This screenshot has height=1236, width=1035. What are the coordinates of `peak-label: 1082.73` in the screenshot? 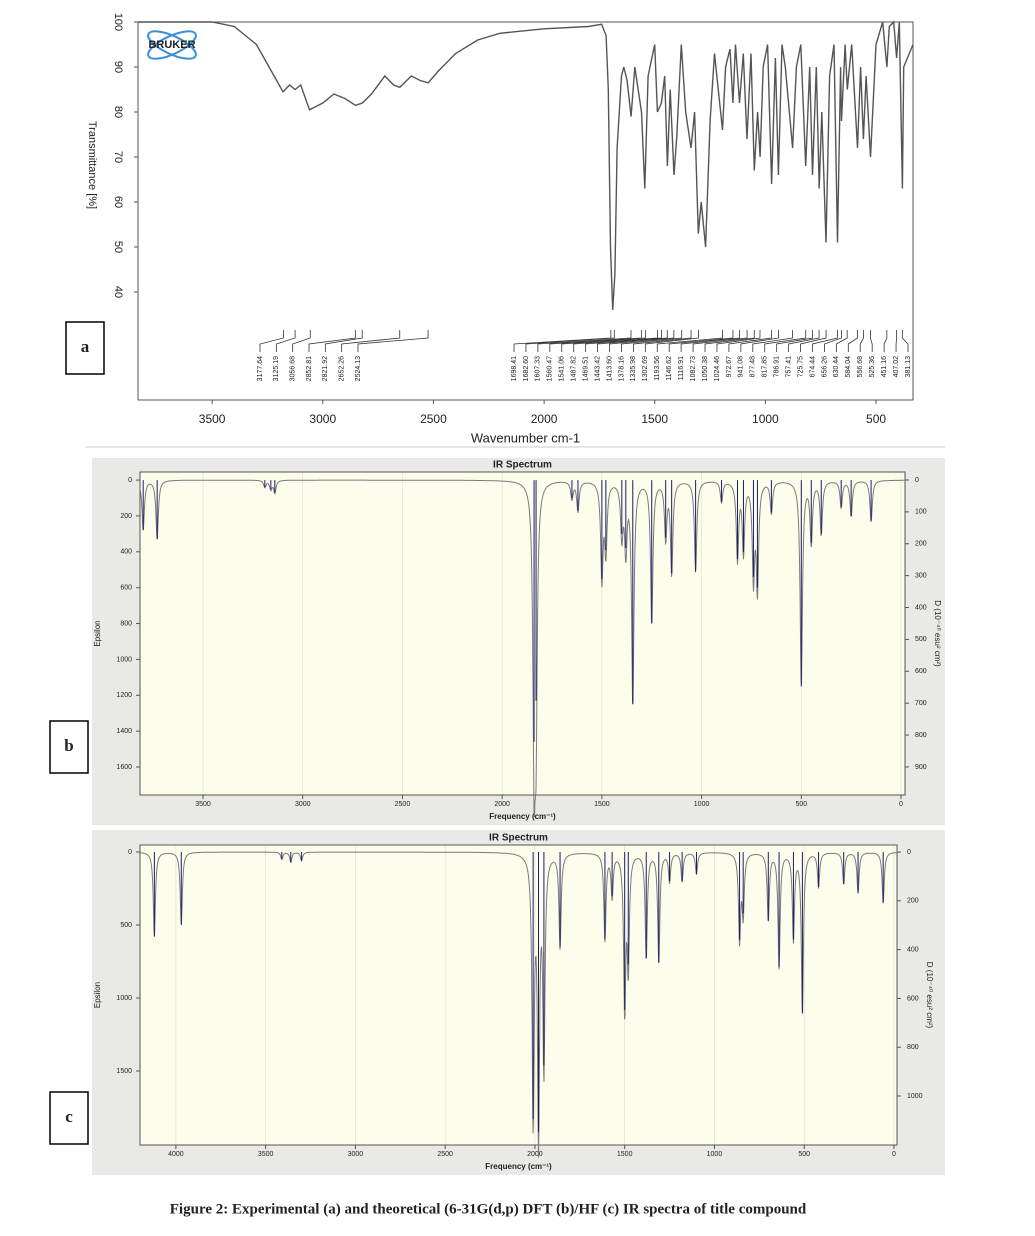 It's located at (693, 368).